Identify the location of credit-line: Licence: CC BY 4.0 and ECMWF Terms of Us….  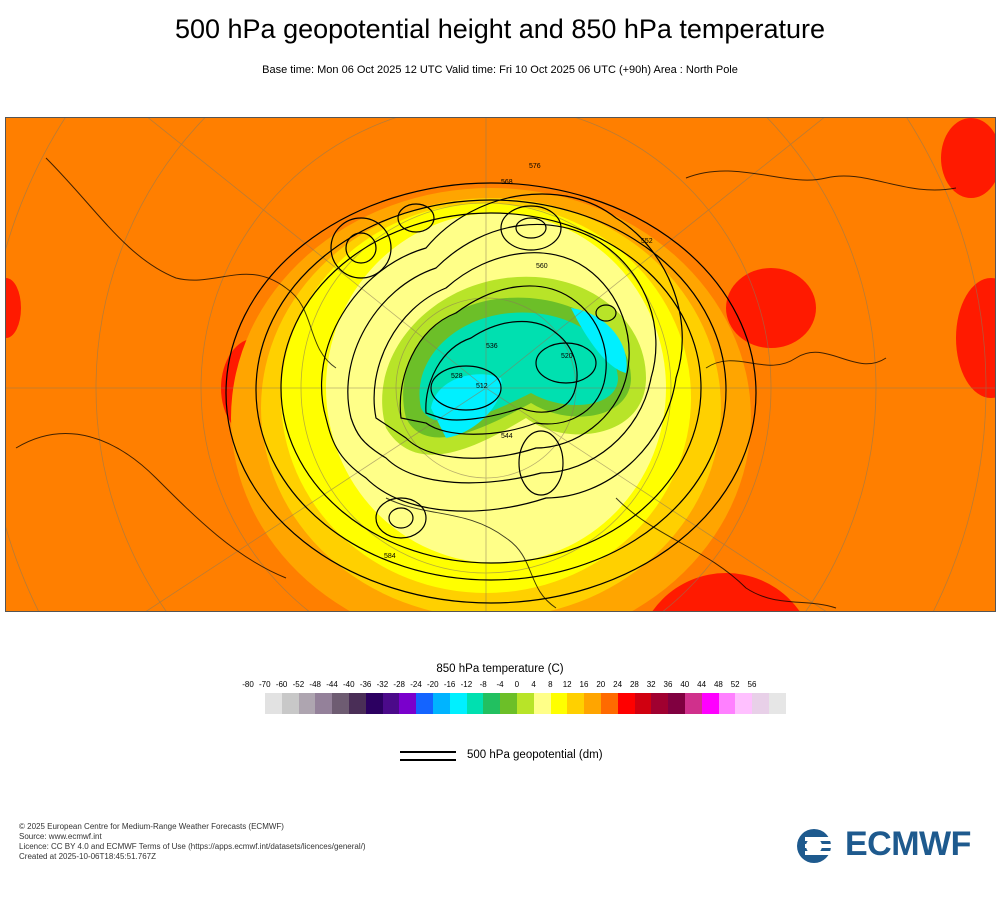
(192, 846).